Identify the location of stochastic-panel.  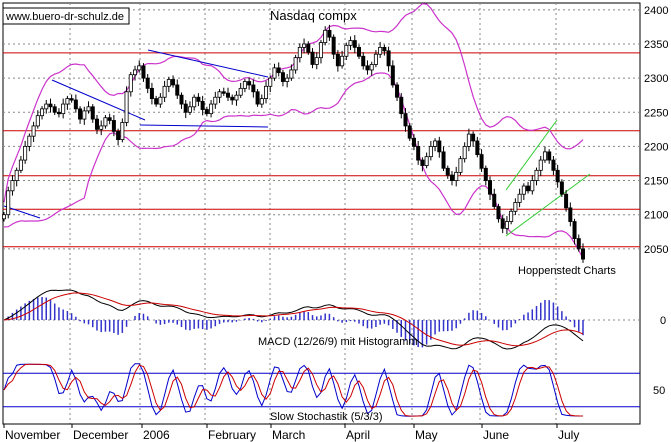
(321, 390).